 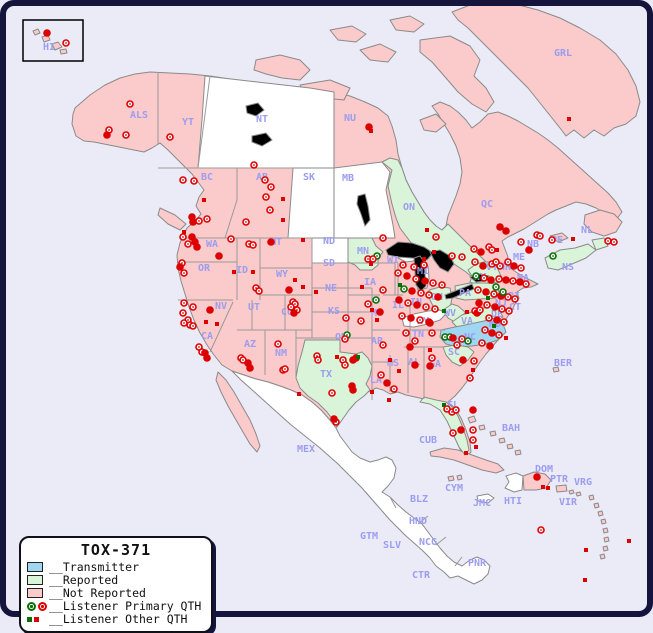 I want to click on region-label-GTM: GTM, so click(x=369, y=536).